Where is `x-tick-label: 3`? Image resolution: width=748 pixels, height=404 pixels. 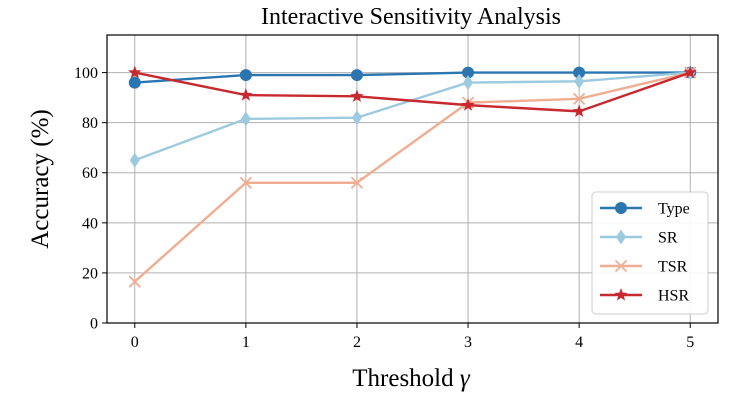
x-tick-label: 3 is located at coordinates (468, 342).